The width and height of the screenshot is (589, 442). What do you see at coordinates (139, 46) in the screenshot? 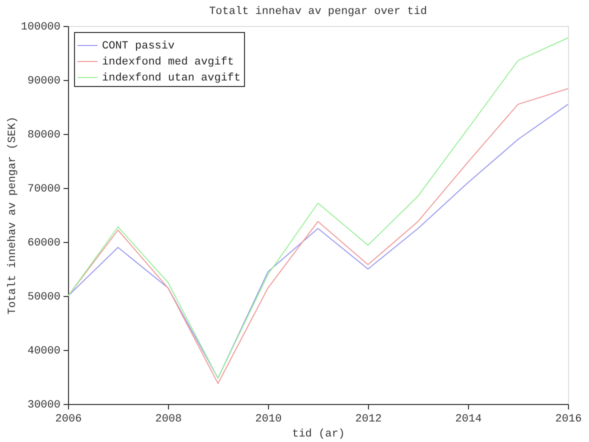
I see `legend-label: CONT passiv` at bounding box center [139, 46].